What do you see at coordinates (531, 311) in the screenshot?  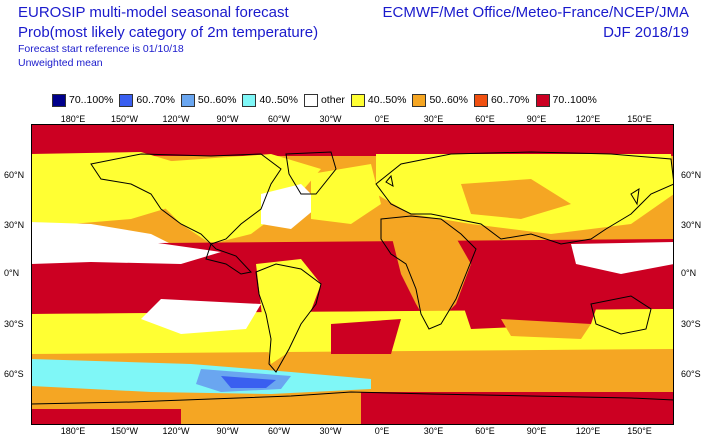 I see `sindian-red` at bounding box center [531, 311].